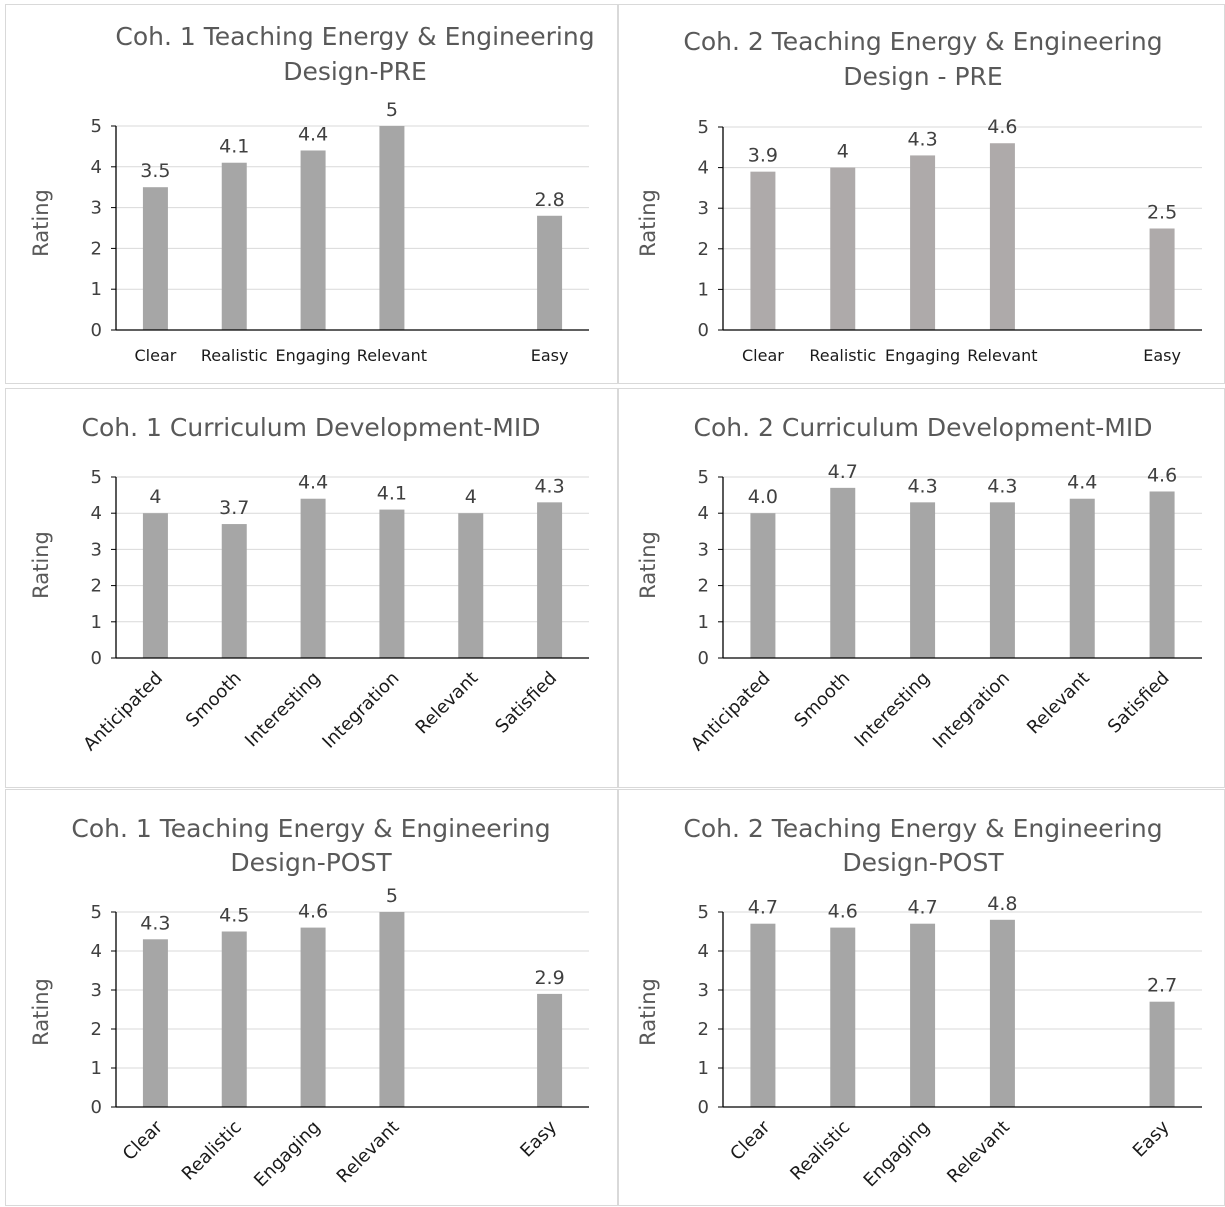 The width and height of the screenshot is (1225, 1207). Describe the element at coordinates (922, 76) in the screenshot. I see `chart-title: Design - PRE` at that location.